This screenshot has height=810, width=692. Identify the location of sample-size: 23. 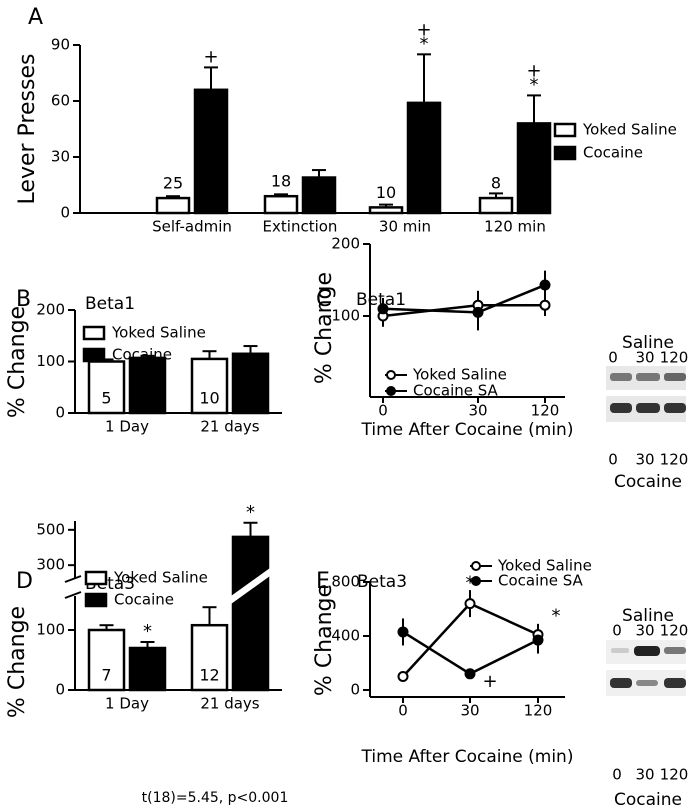
(211, 198).